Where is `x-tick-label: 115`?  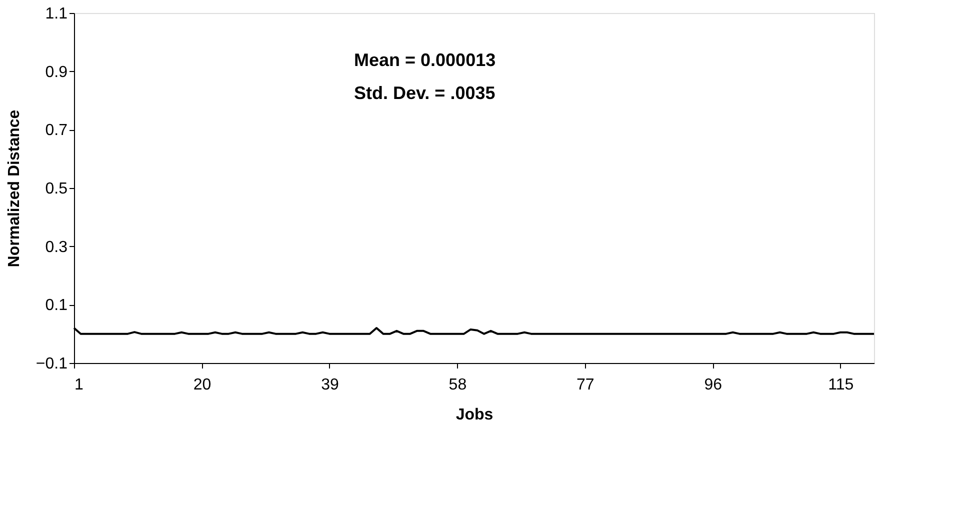 x-tick-label: 115 is located at coordinates (841, 385).